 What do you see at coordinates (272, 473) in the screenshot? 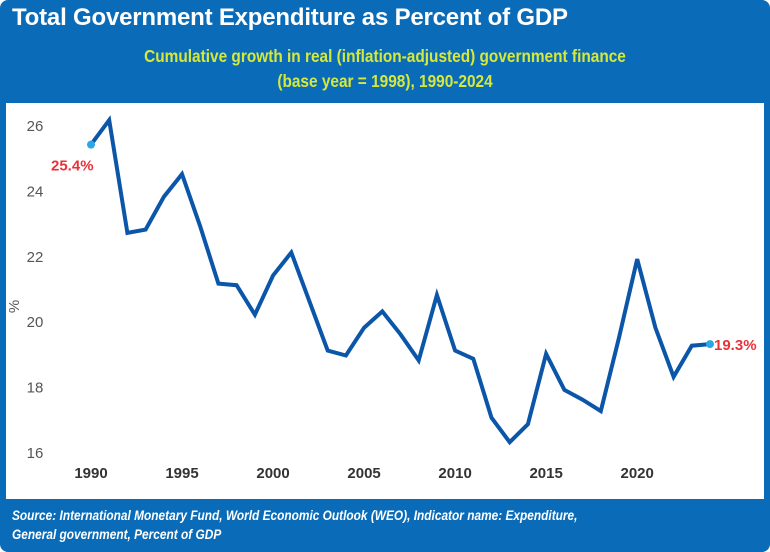
I see `x-tick-label: 2000` at bounding box center [272, 473].